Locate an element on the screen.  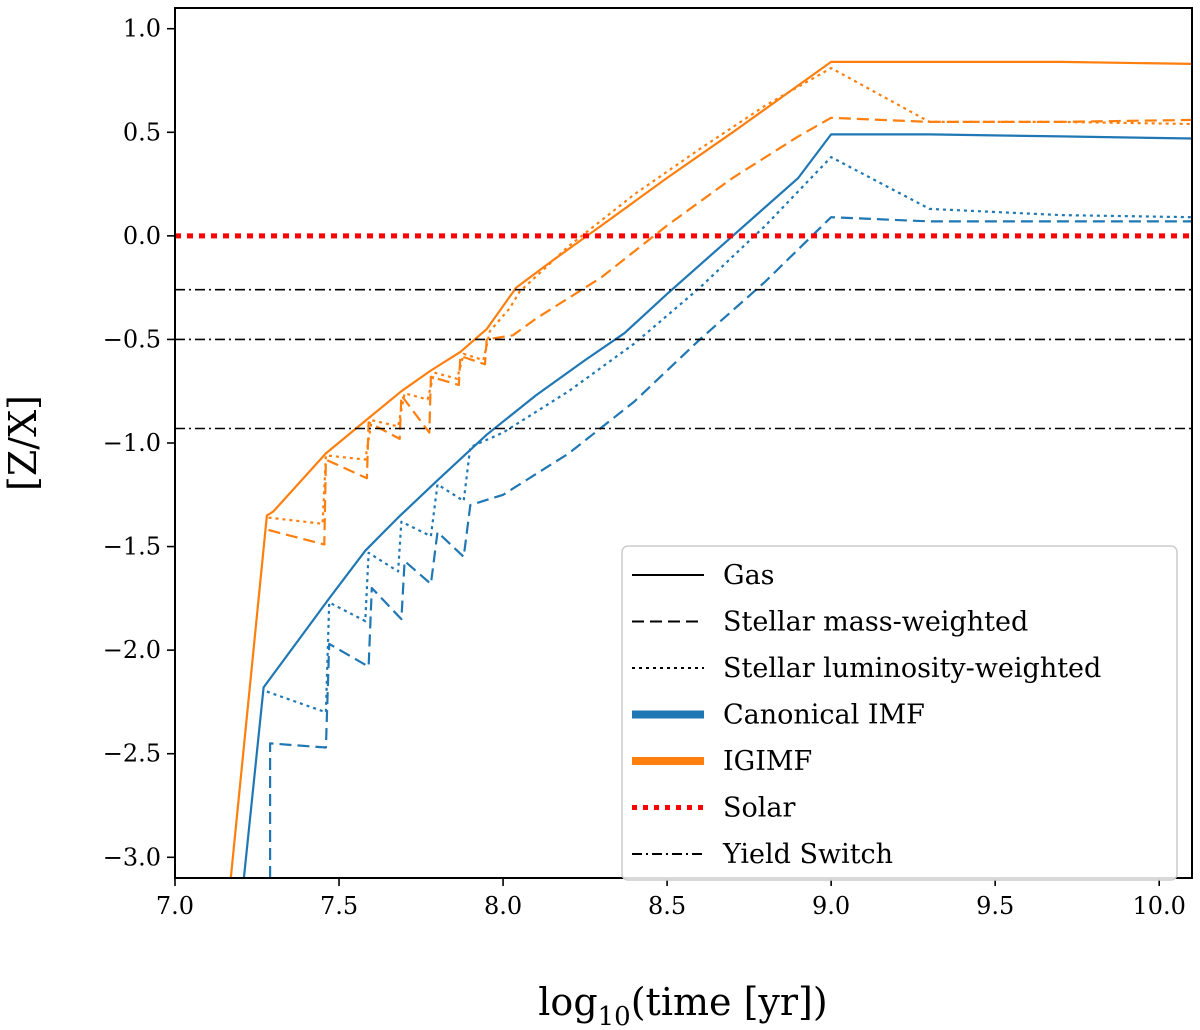
x-axis-title: log10(time [yr]) is located at coordinates (682, 1005).